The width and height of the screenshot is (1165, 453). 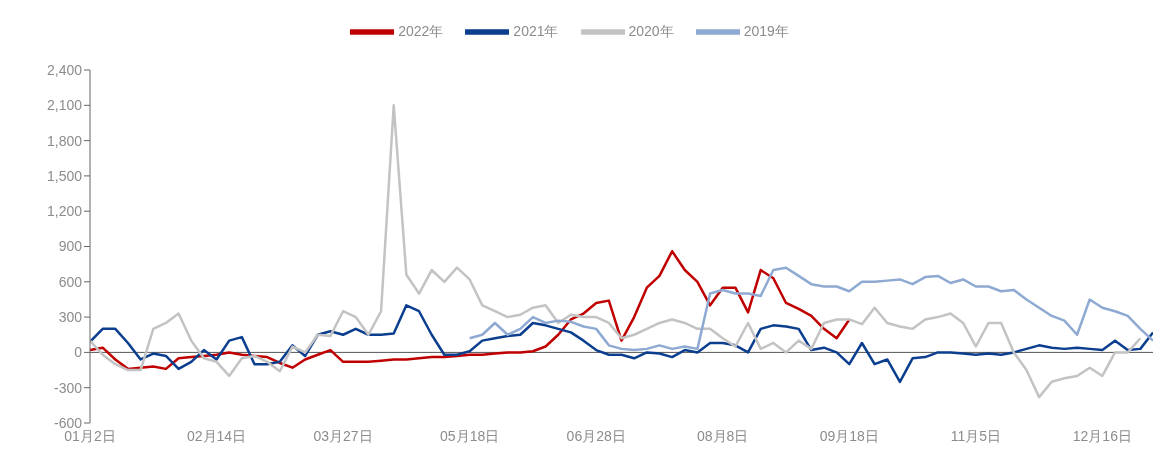 What do you see at coordinates (470, 435) in the screenshot?
I see `x-tick-label: 05月18日` at bounding box center [470, 435].